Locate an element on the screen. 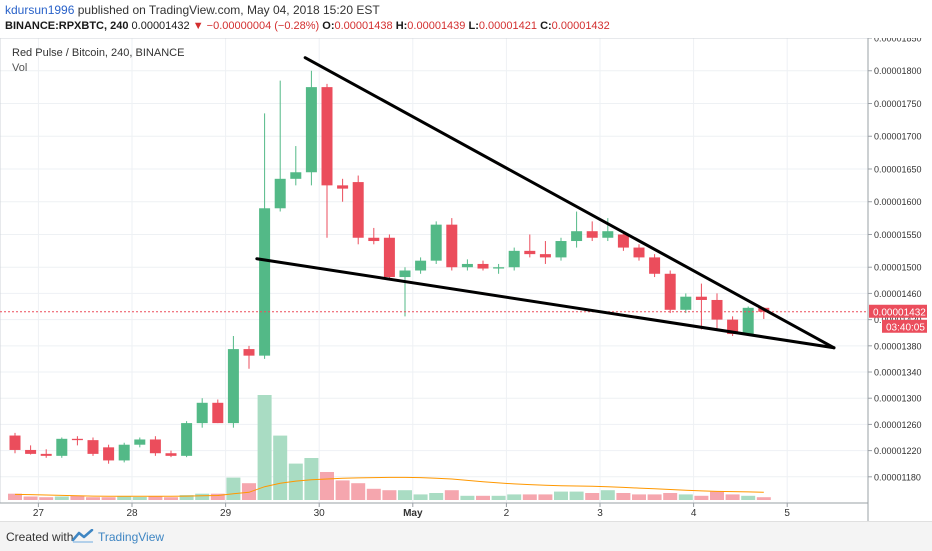 The image size is (932, 551). time-axis-label: 30 is located at coordinates (320, 513).